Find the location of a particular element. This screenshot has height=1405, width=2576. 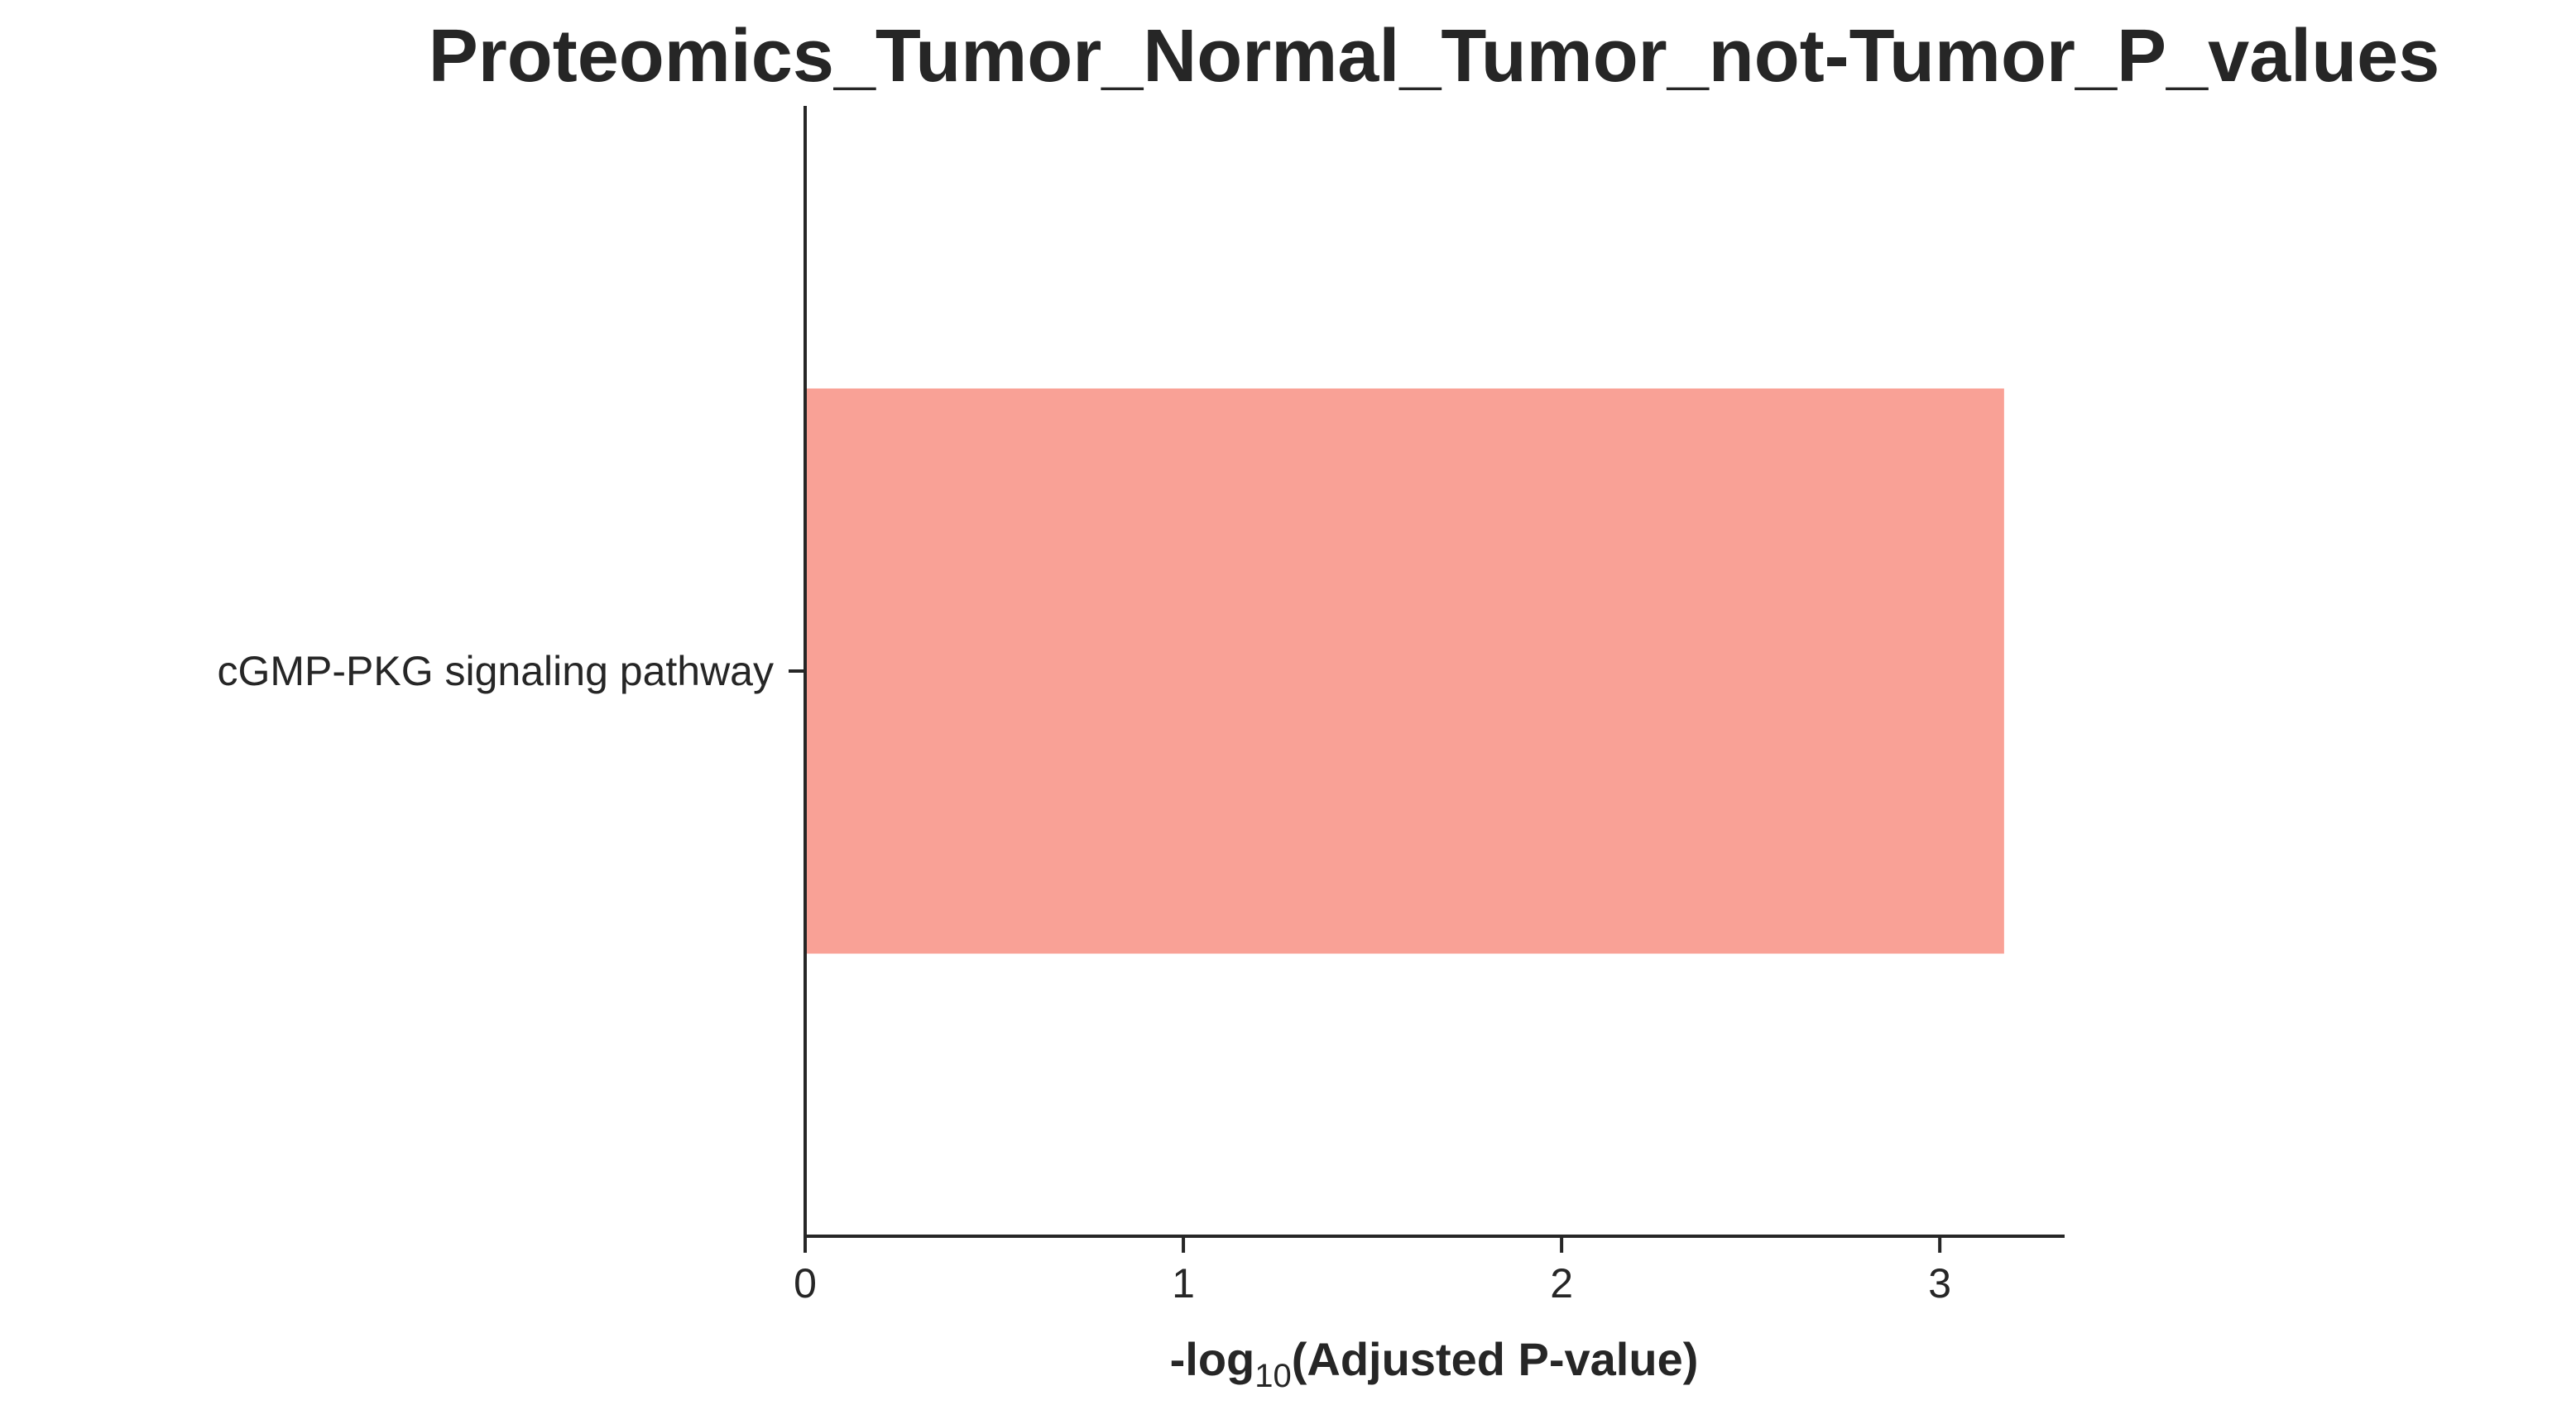

x-axis-label: -log10(Adjusted P-value) is located at coordinates (1435, 1363).